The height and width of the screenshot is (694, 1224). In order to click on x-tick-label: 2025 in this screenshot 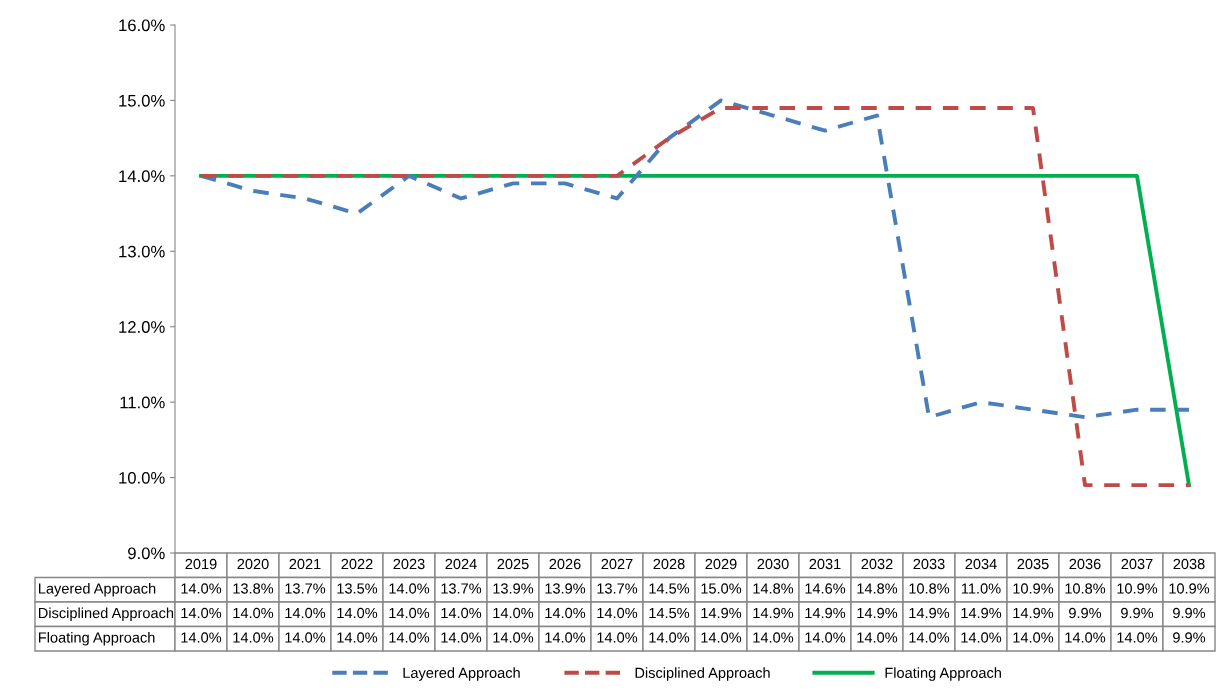, I will do `click(513, 564)`.